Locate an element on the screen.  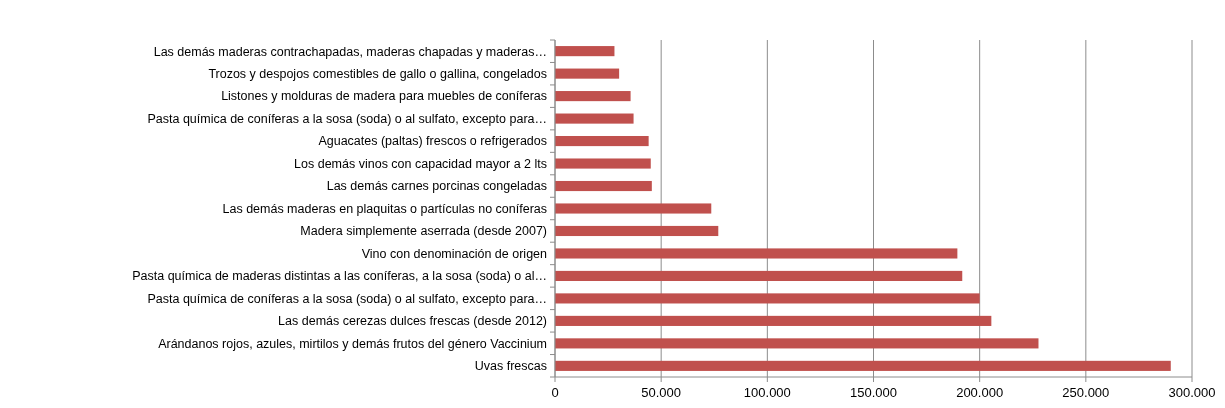
y-tick-label: Aguacates (paltas) frescos o refrigerados is located at coordinates (432, 141).